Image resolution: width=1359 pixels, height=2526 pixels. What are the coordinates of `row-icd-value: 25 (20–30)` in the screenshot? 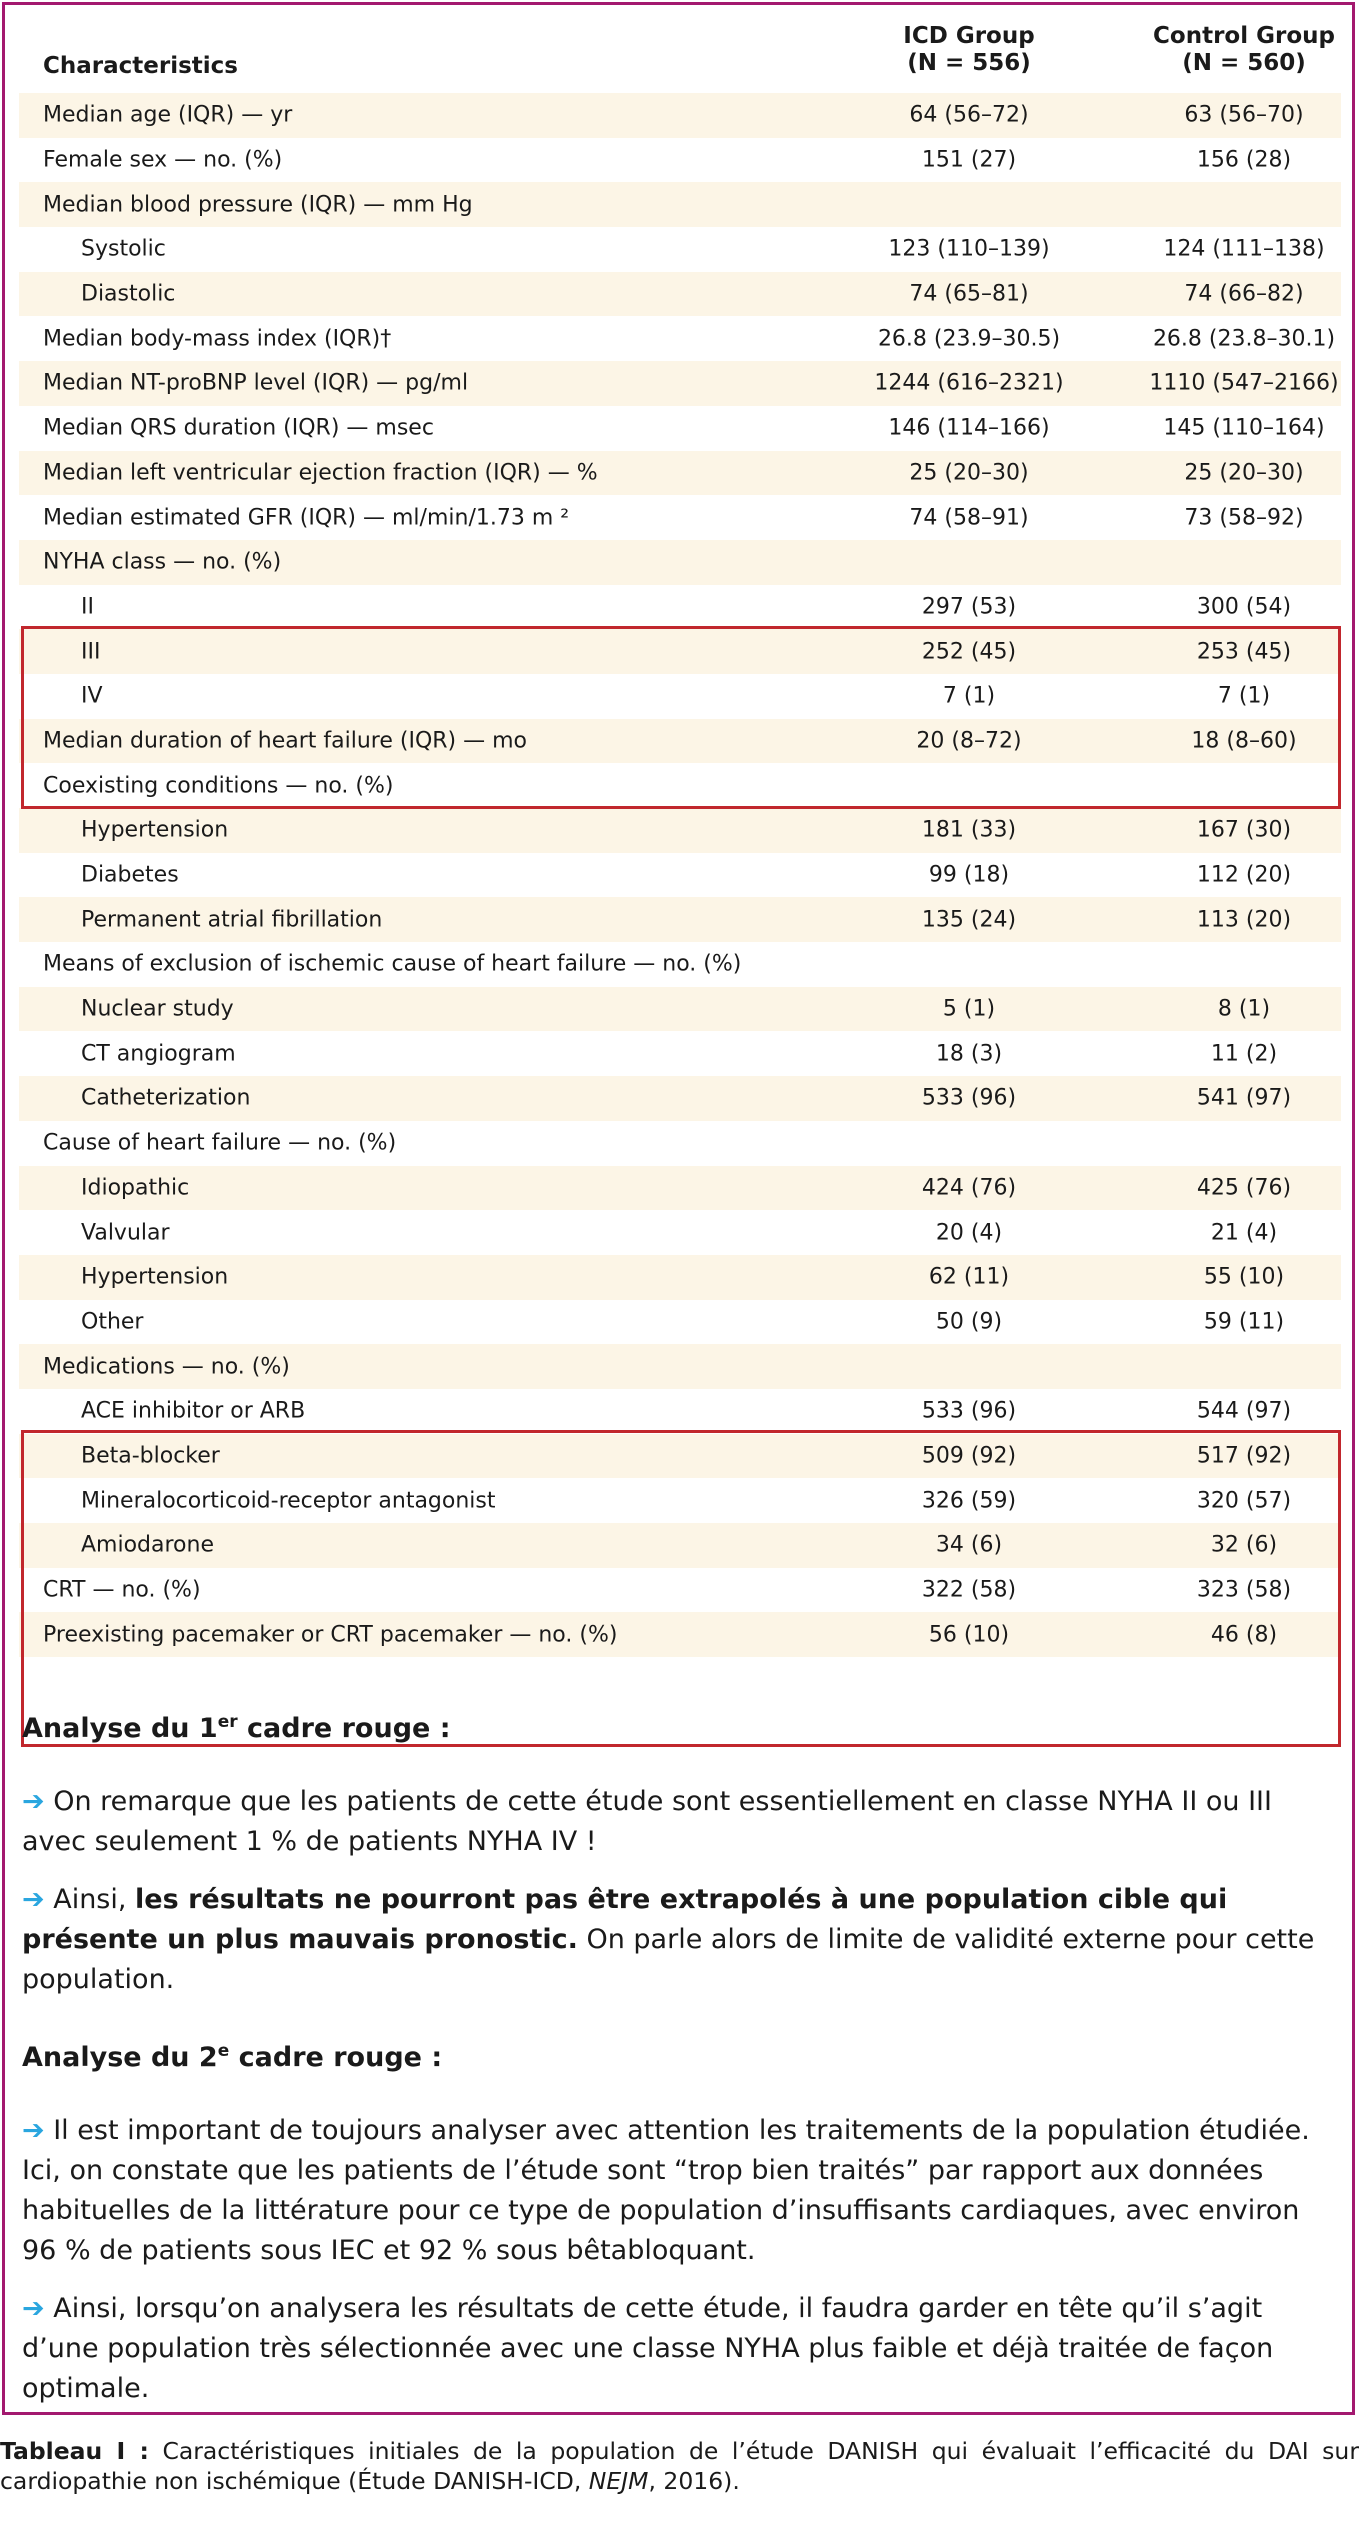 It's located at (969, 473).